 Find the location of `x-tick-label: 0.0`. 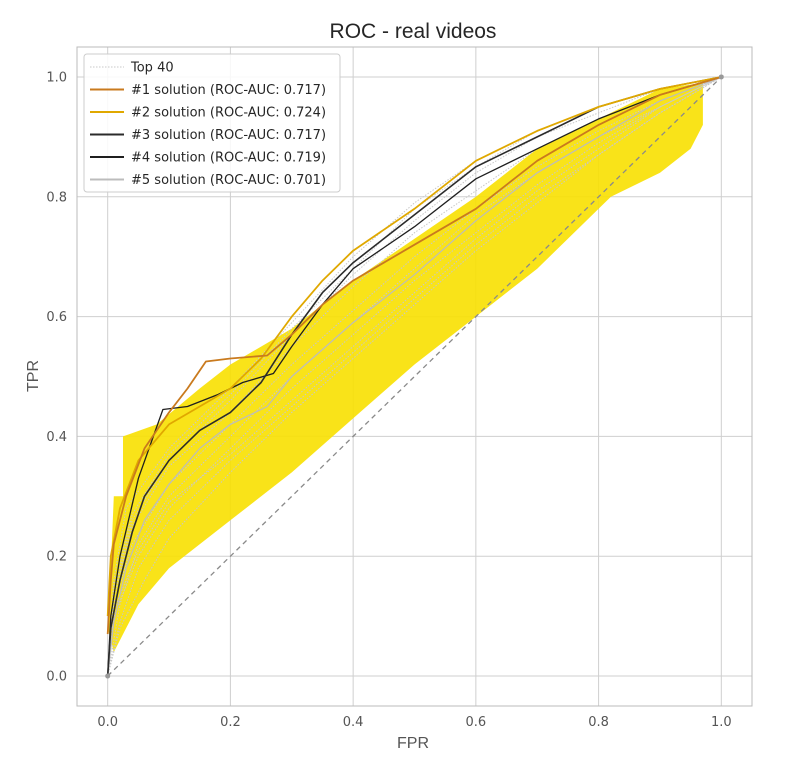

x-tick-label: 0.0 is located at coordinates (107, 722).